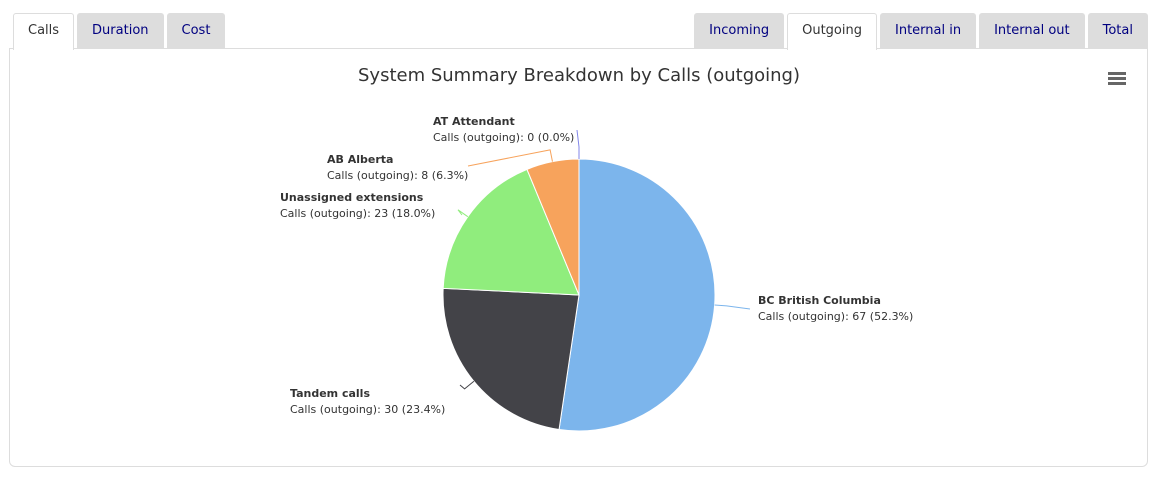  I want to click on data-label: Calls (outgoing): 23 (18.0%), so click(357, 213).